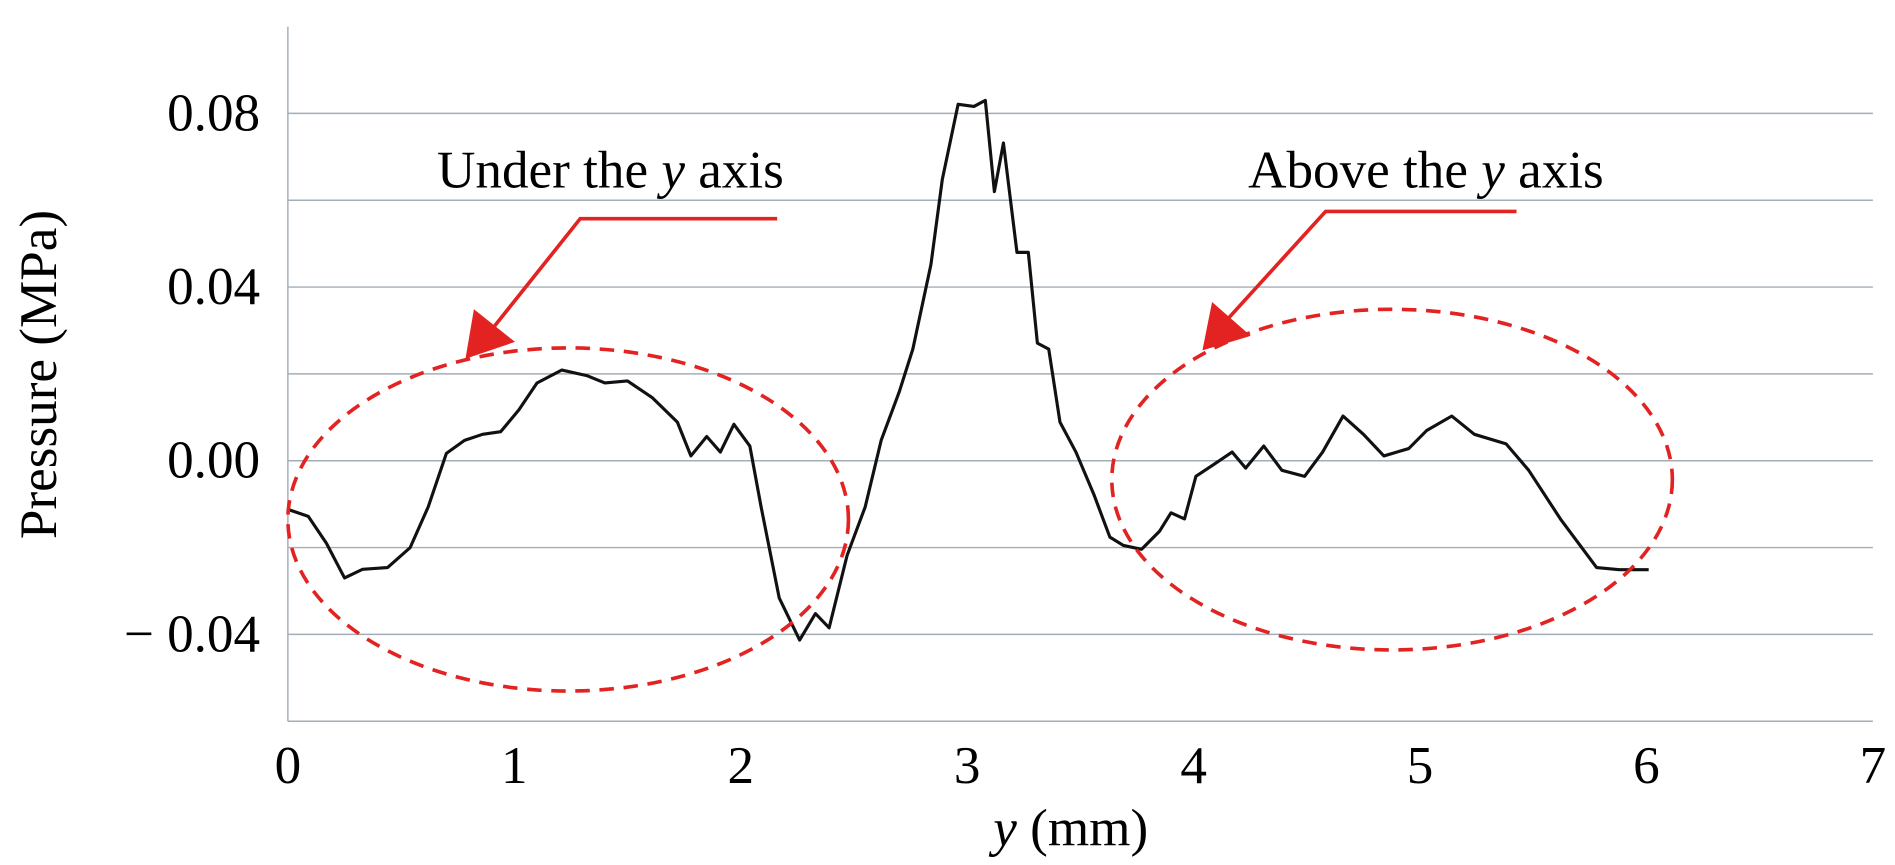 The image size is (1895, 865). Describe the element at coordinates (192, 634) in the screenshot. I see `y-tick-label: − 0.04` at that location.